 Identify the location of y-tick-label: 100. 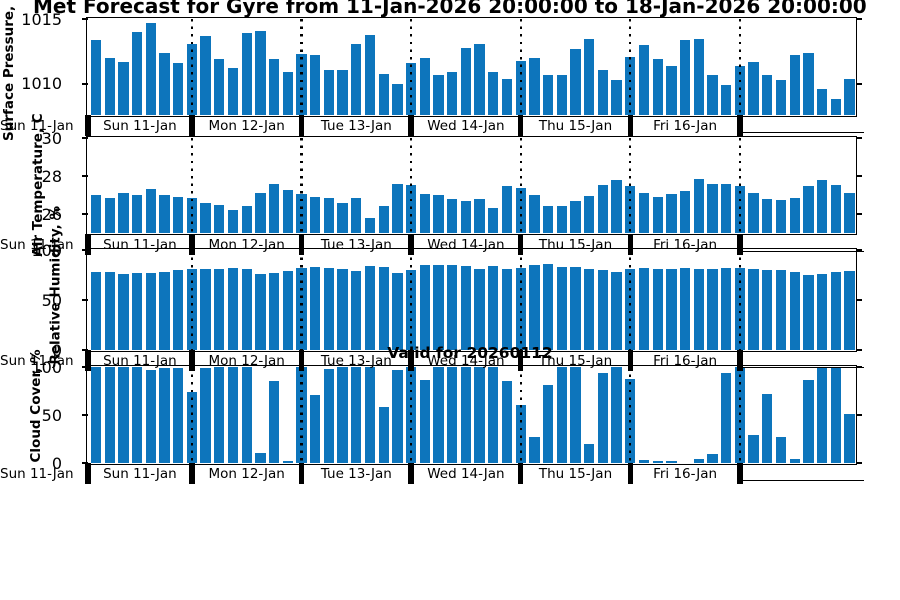
(46, 367).